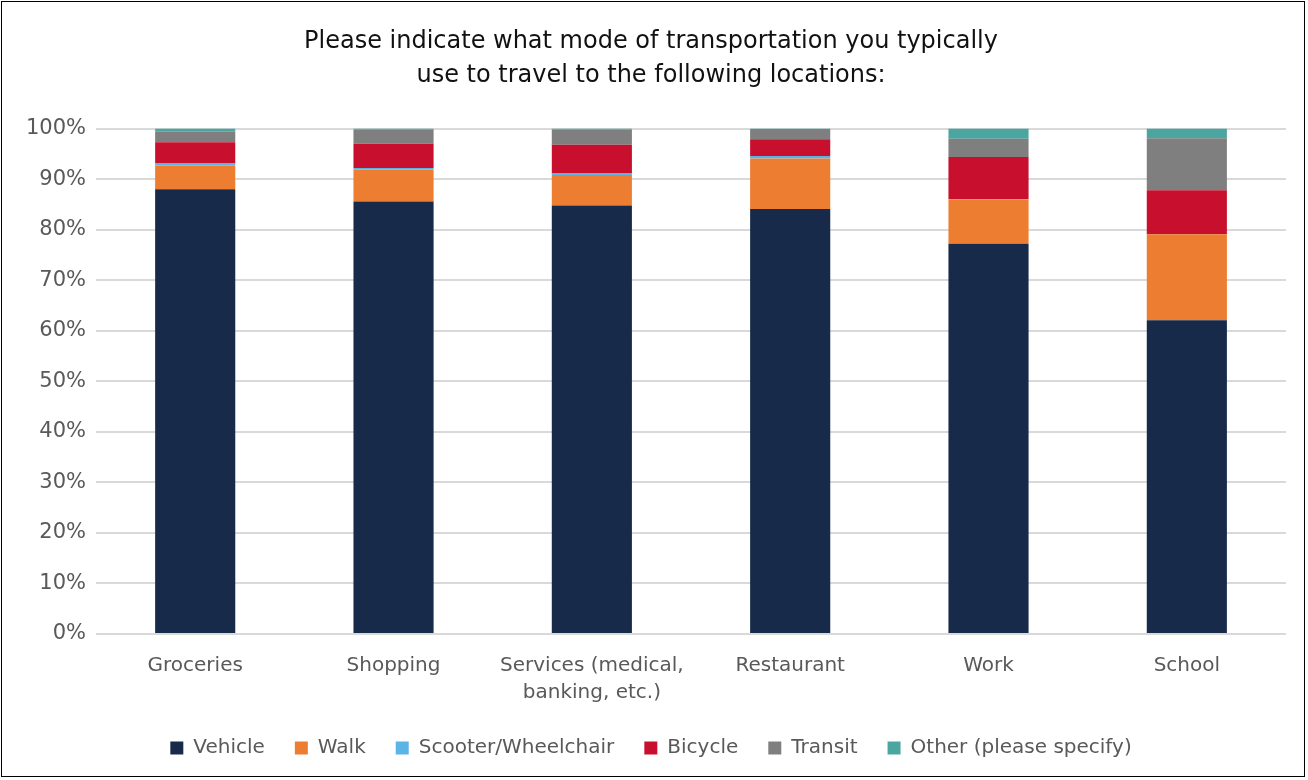  What do you see at coordinates (703, 746) in the screenshot?
I see `legend-label: Bicycle` at bounding box center [703, 746].